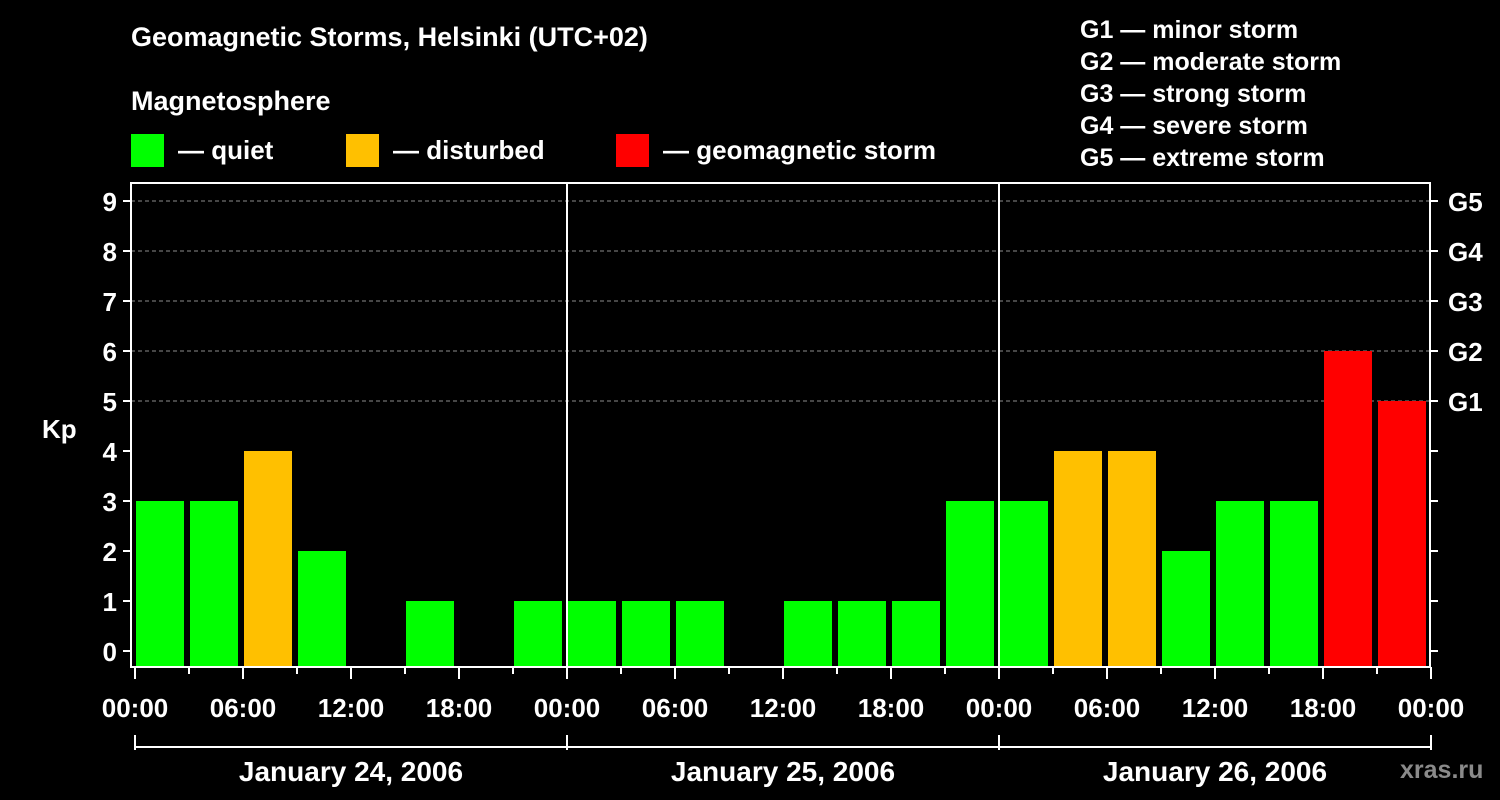 The height and width of the screenshot is (800, 1500). Describe the element at coordinates (110, 252) in the screenshot. I see `y-tick-label-8: 8` at that location.